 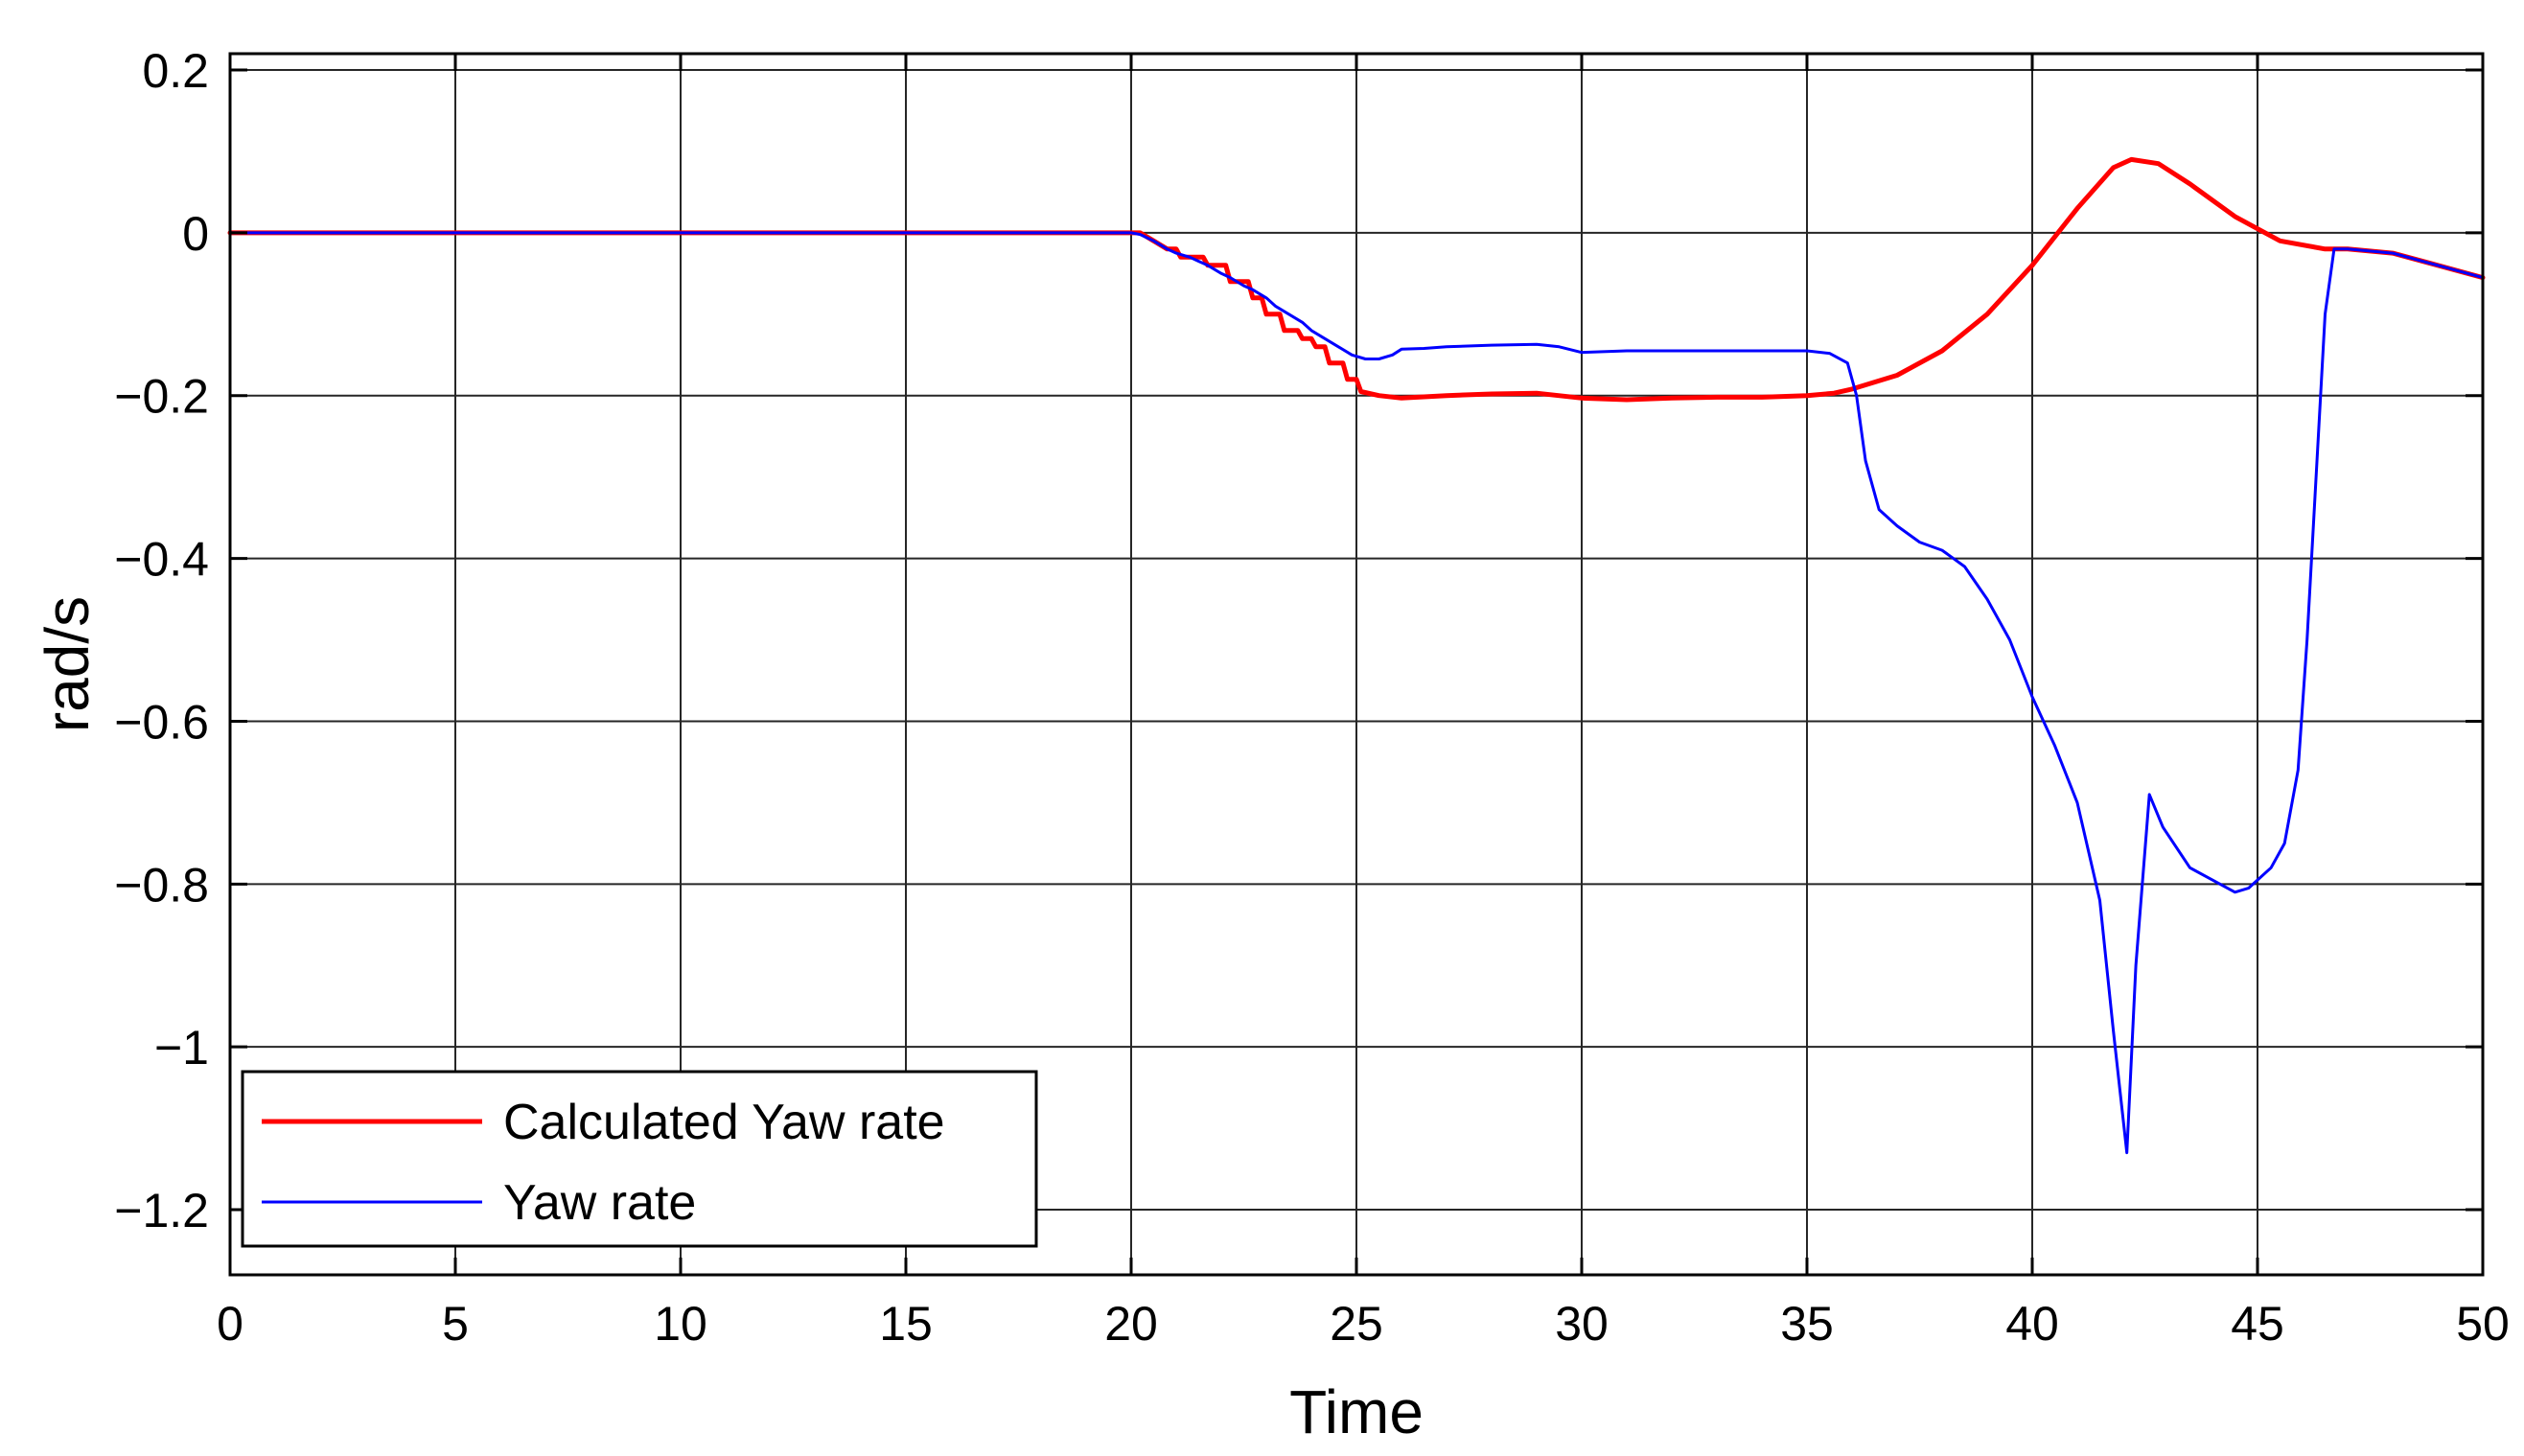 I want to click on x-tick-label: 0, so click(x=230, y=1324).